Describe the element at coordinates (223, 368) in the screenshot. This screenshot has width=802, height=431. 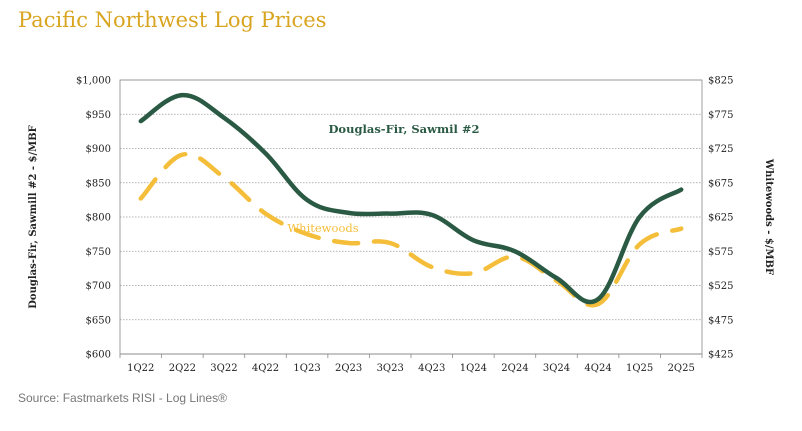
I see `x-tick-label: 3Q22` at that location.